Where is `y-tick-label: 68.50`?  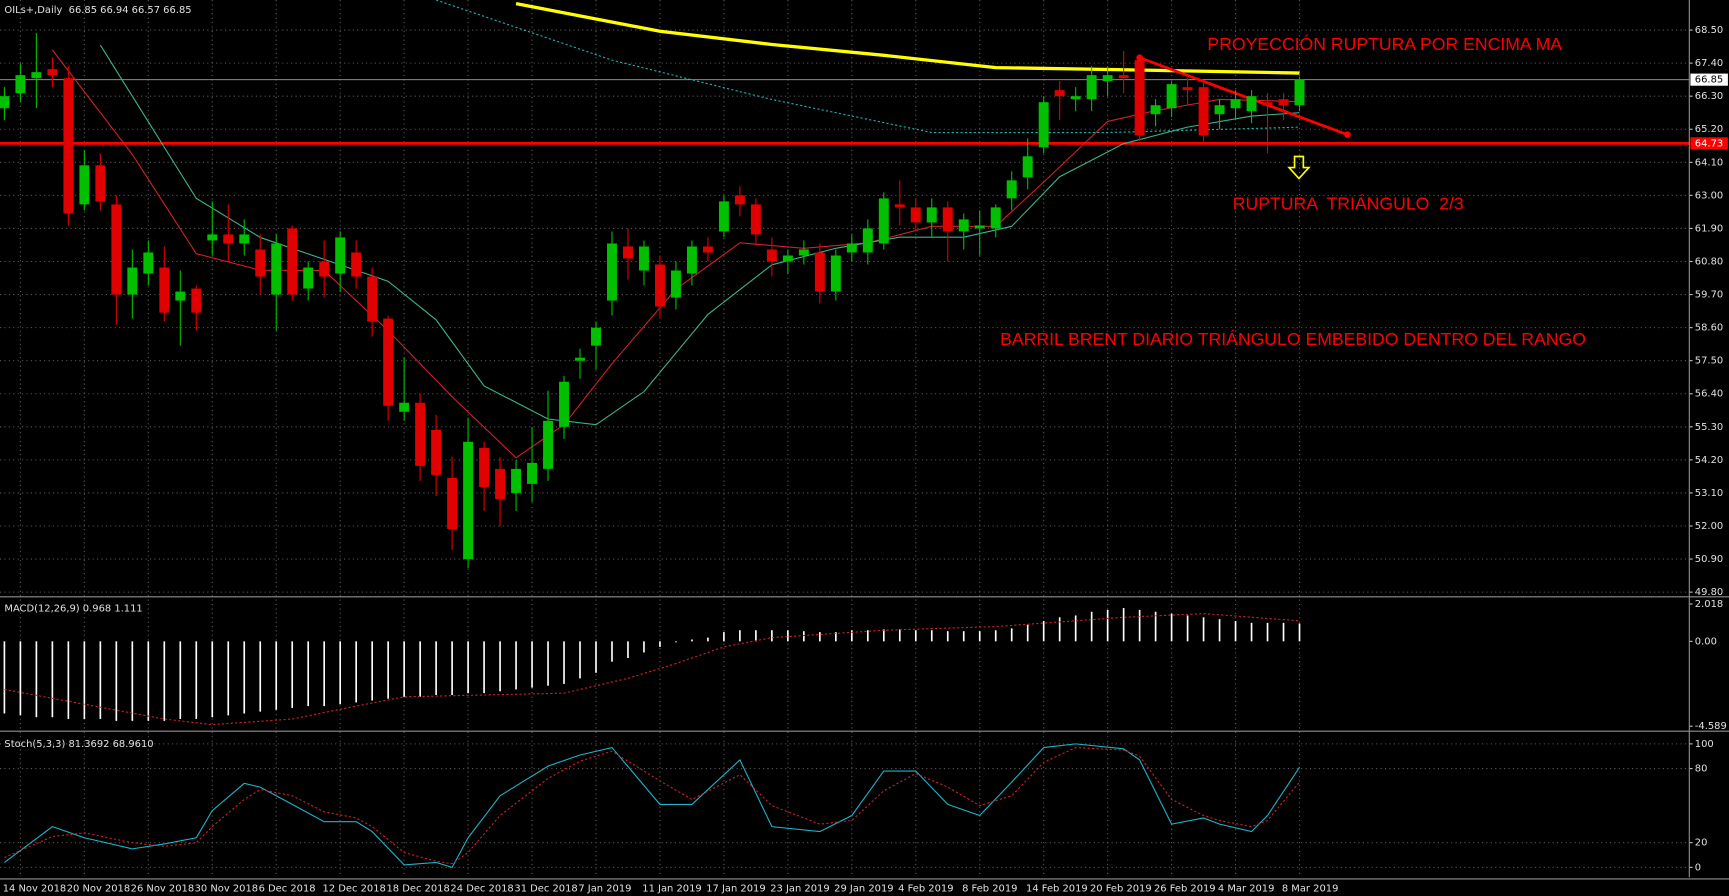
y-tick-label: 68.50 is located at coordinates (1709, 30).